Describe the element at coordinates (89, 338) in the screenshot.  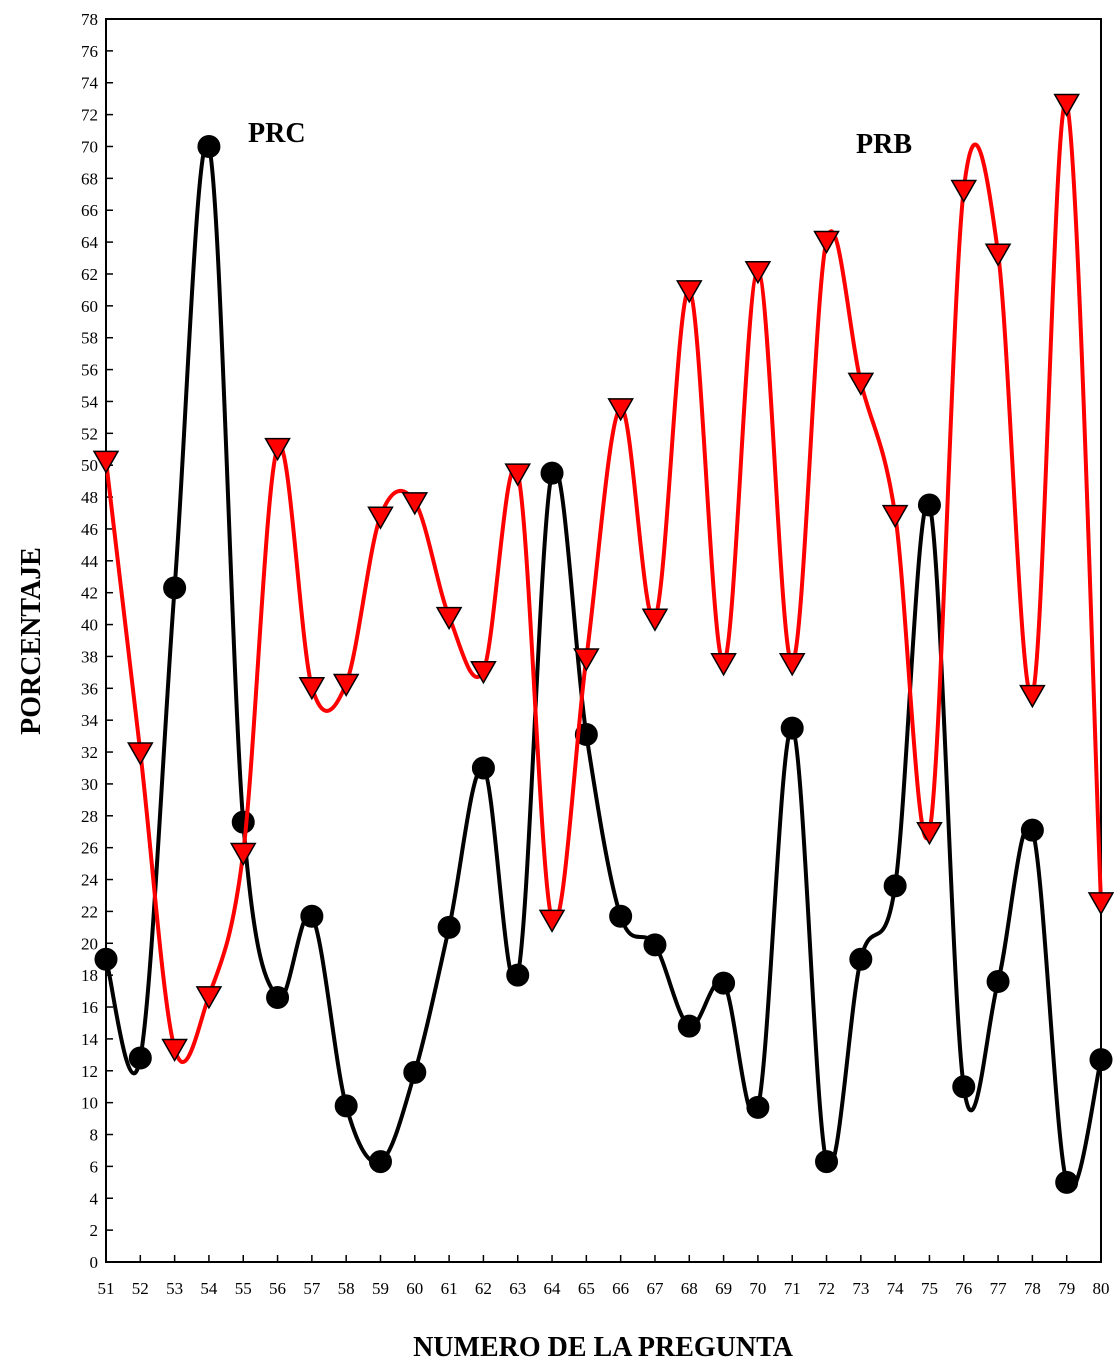
I see `y-tick-label: 58` at that location.